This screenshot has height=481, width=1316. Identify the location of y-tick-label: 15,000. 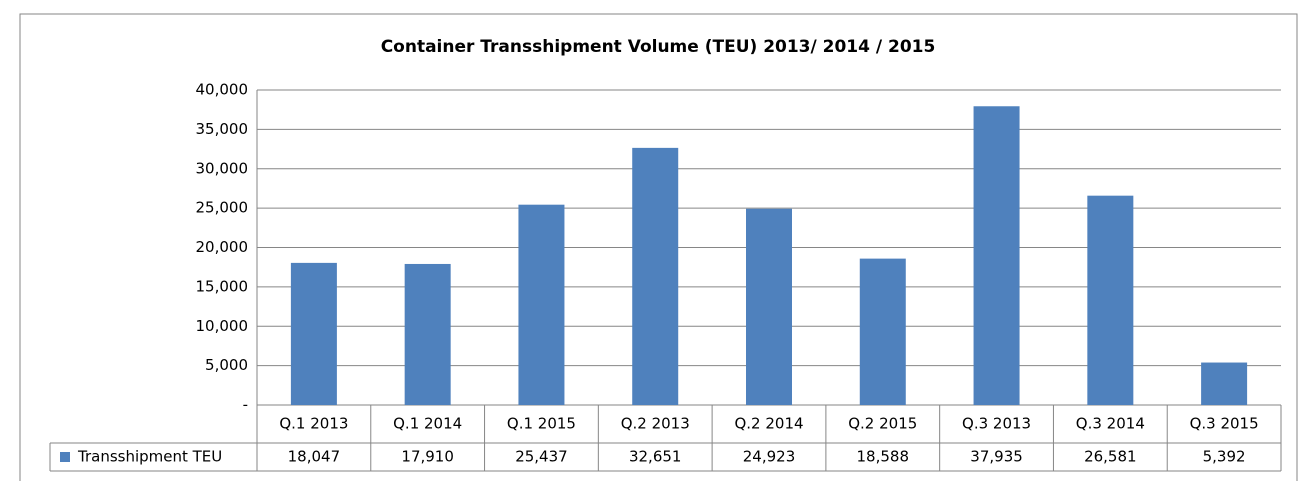
(222, 286).